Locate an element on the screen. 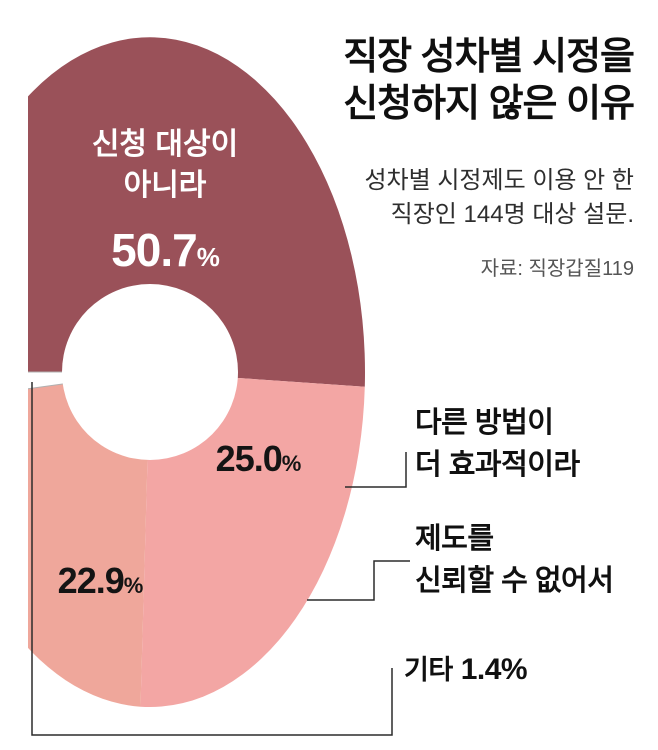  donut-hole is located at coordinates (150, 372).